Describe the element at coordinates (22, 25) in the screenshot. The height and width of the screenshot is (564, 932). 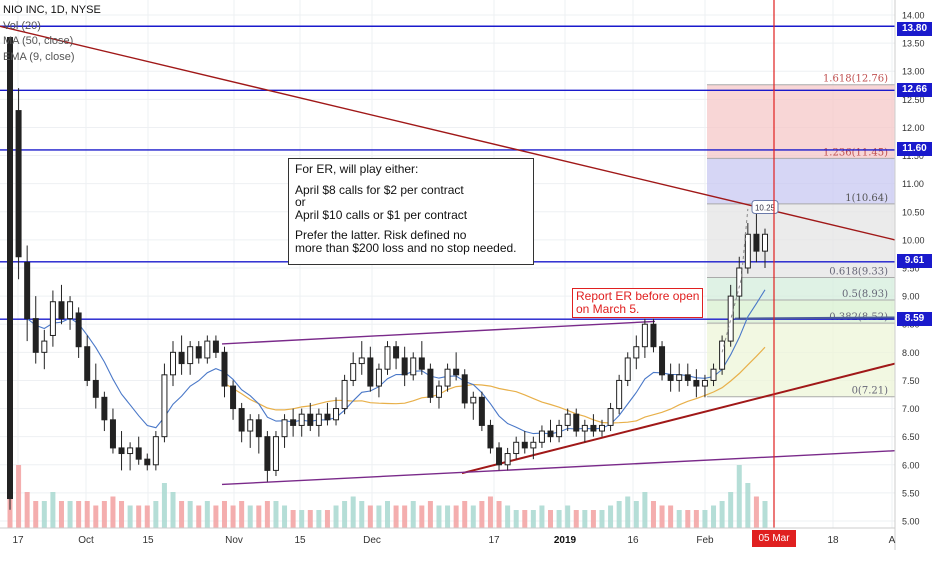
I see `legend-volume: Vol (20)` at that location.